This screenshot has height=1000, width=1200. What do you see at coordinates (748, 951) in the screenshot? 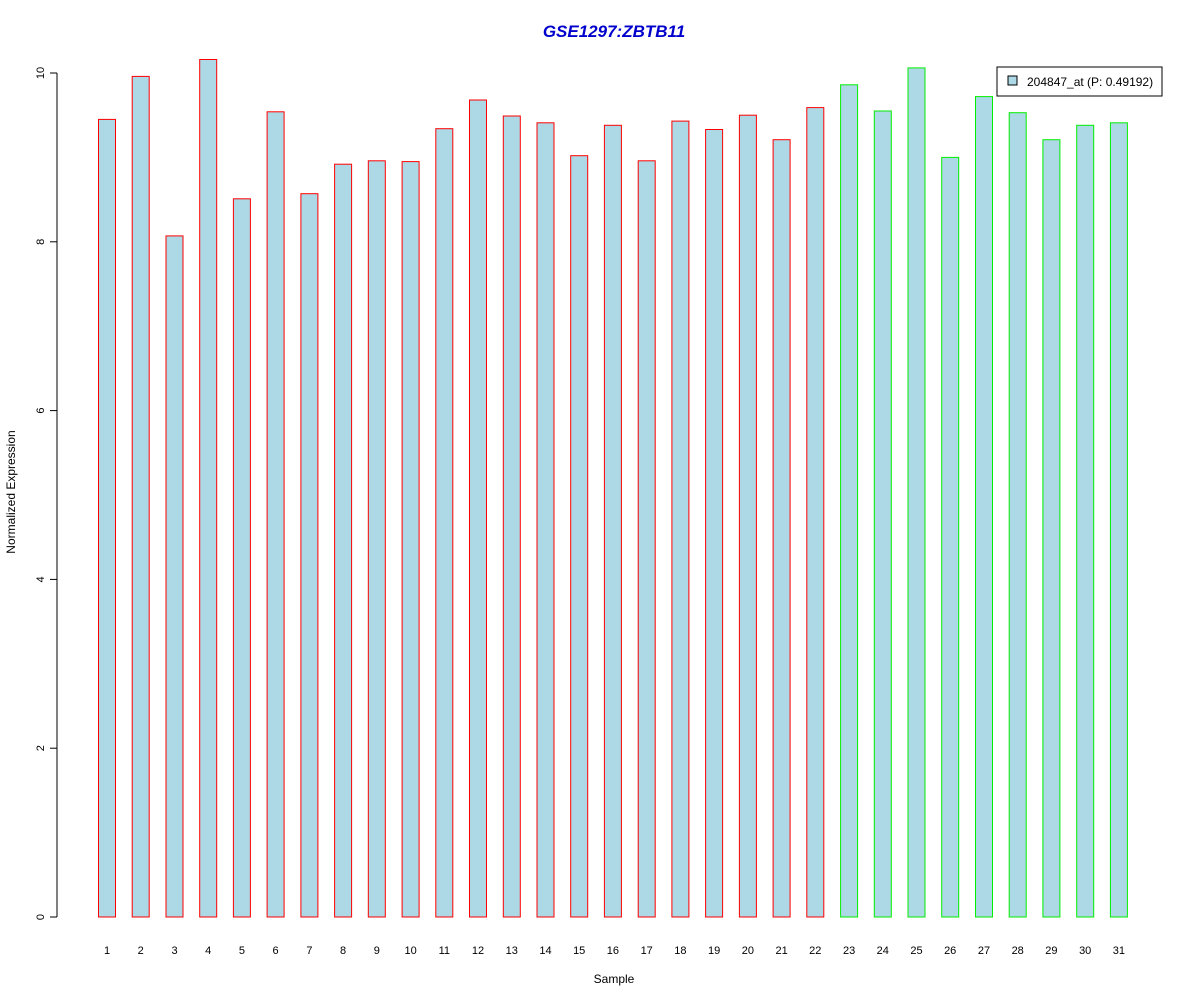
I see `x-tick-label: 20` at bounding box center [748, 951].